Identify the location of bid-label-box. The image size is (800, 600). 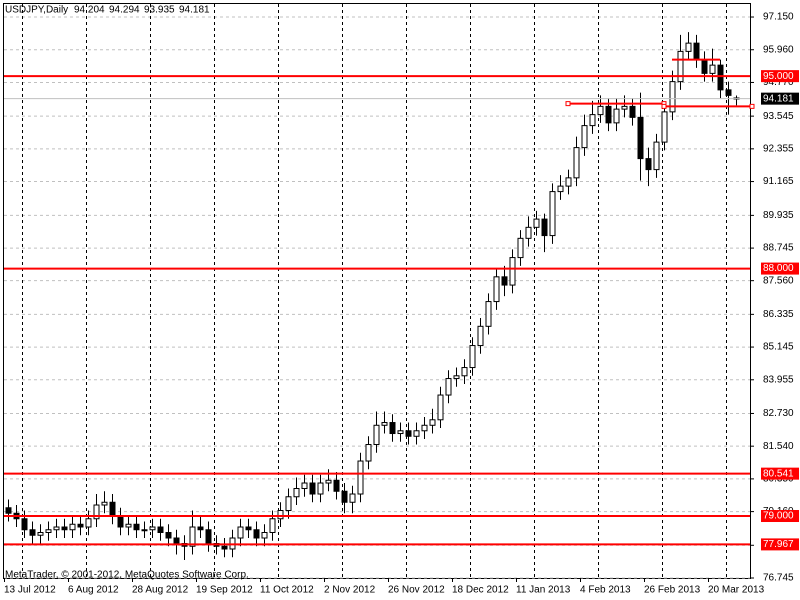
(780, 98).